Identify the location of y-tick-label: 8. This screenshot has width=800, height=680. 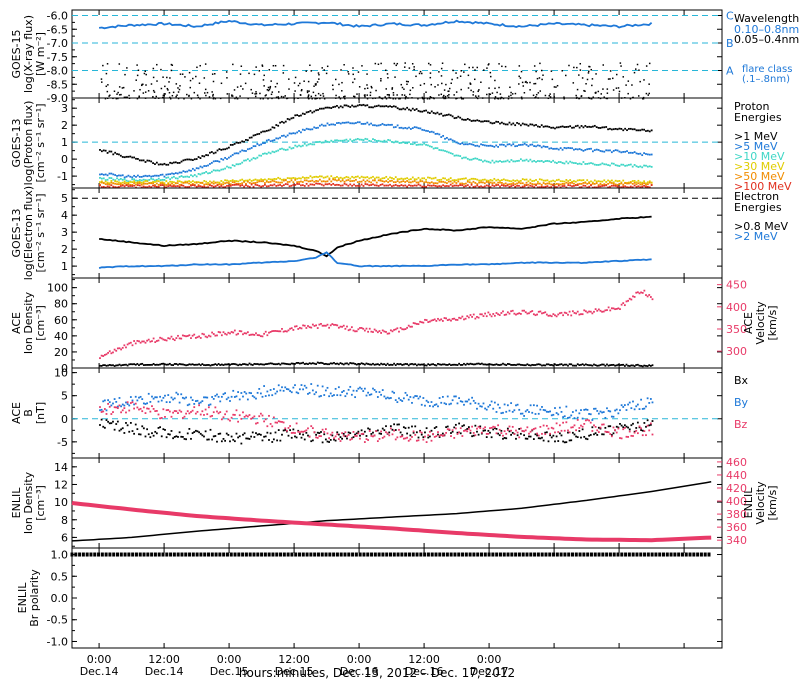
(64, 520).